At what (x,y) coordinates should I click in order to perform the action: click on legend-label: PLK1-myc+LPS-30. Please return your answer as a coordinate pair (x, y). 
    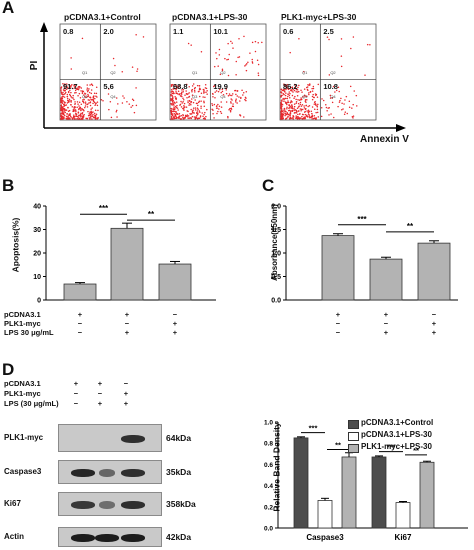
    Looking at the image, I should click on (396, 446).